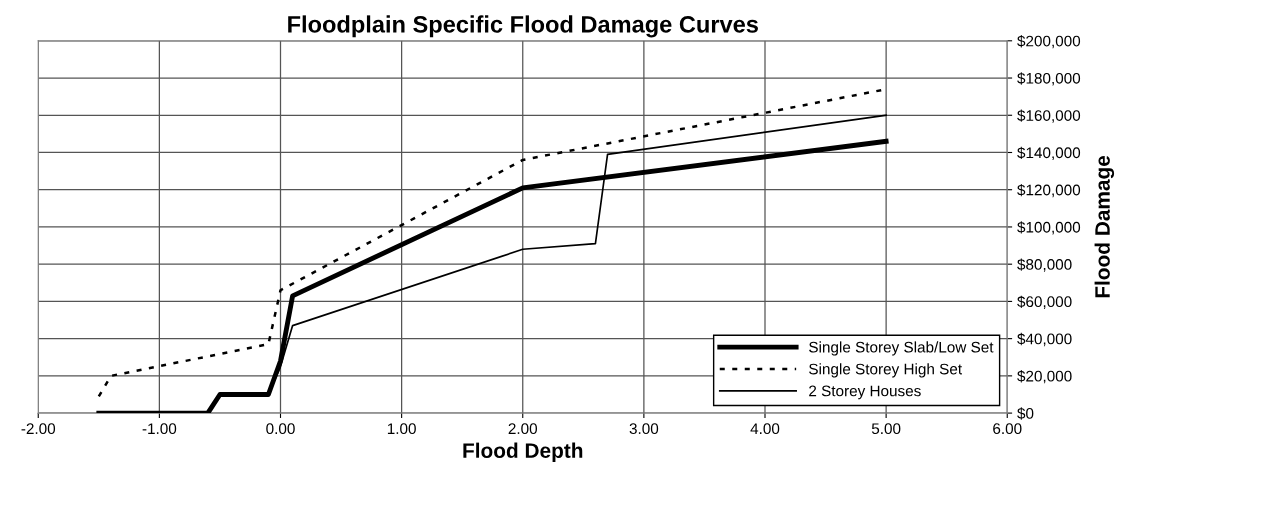 The height and width of the screenshot is (510, 1275). What do you see at coordinates (38, 429) in the screenshot?
I see `x-tick-label: -2.00` at bounding box center [38, 429].